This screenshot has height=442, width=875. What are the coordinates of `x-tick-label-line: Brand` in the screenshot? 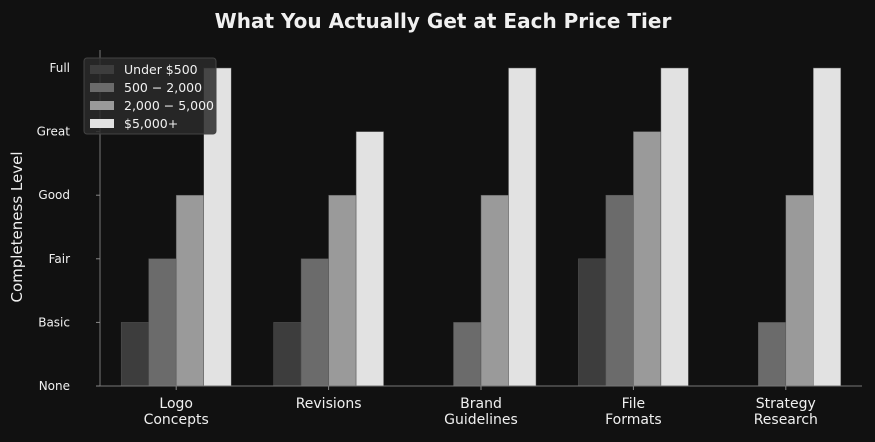 It's located at (481, 404).